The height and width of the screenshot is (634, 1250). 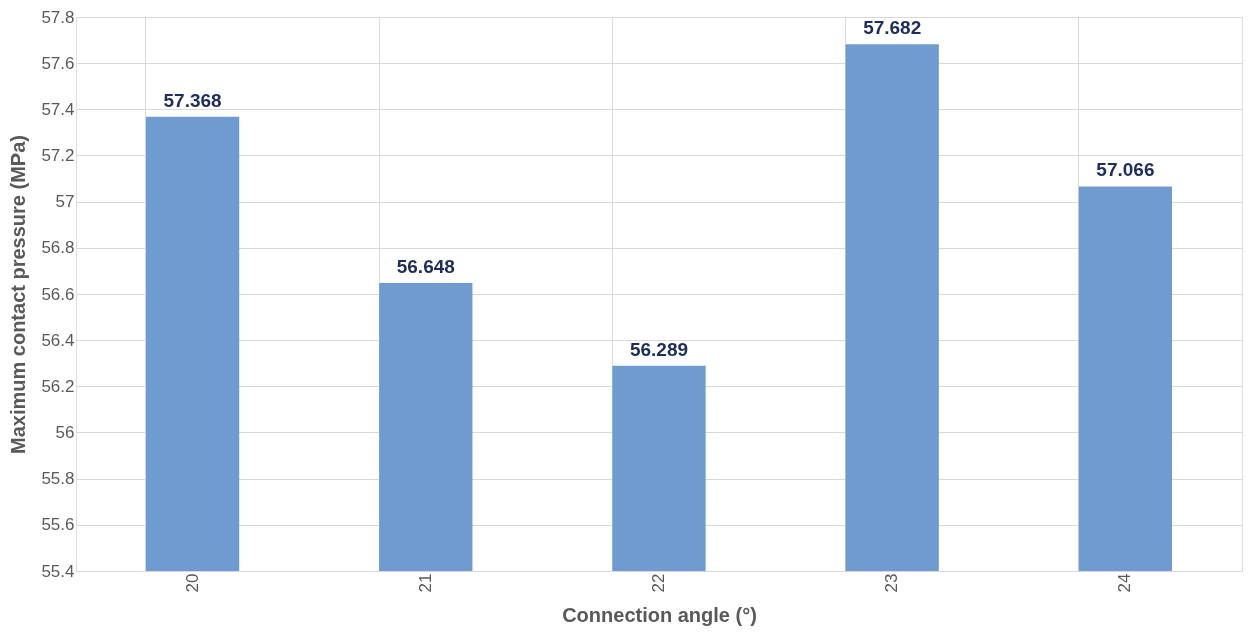 What do you see at coordinates (425, 266) in the screenshot?
I see `data-label: 56.648` at bounding box center [425, 266].